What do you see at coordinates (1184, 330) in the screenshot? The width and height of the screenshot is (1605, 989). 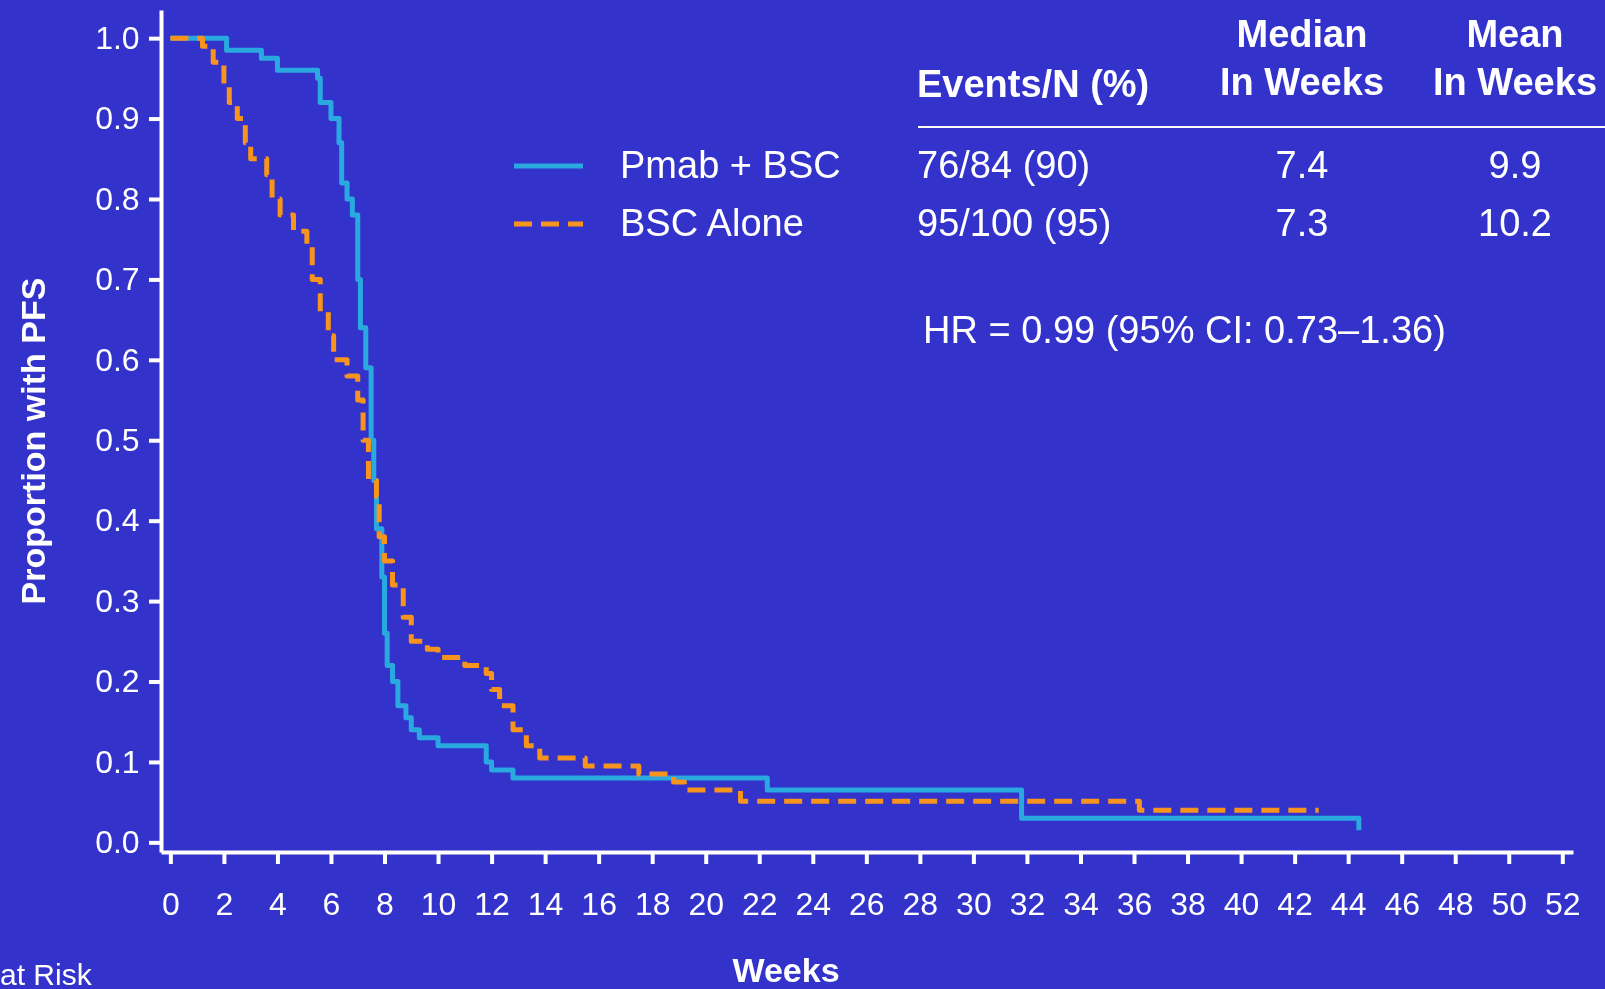 I see `annotation: HR = 0.99 (95% CI: 0.73–1.36)` at bounding box center [1184, 330].